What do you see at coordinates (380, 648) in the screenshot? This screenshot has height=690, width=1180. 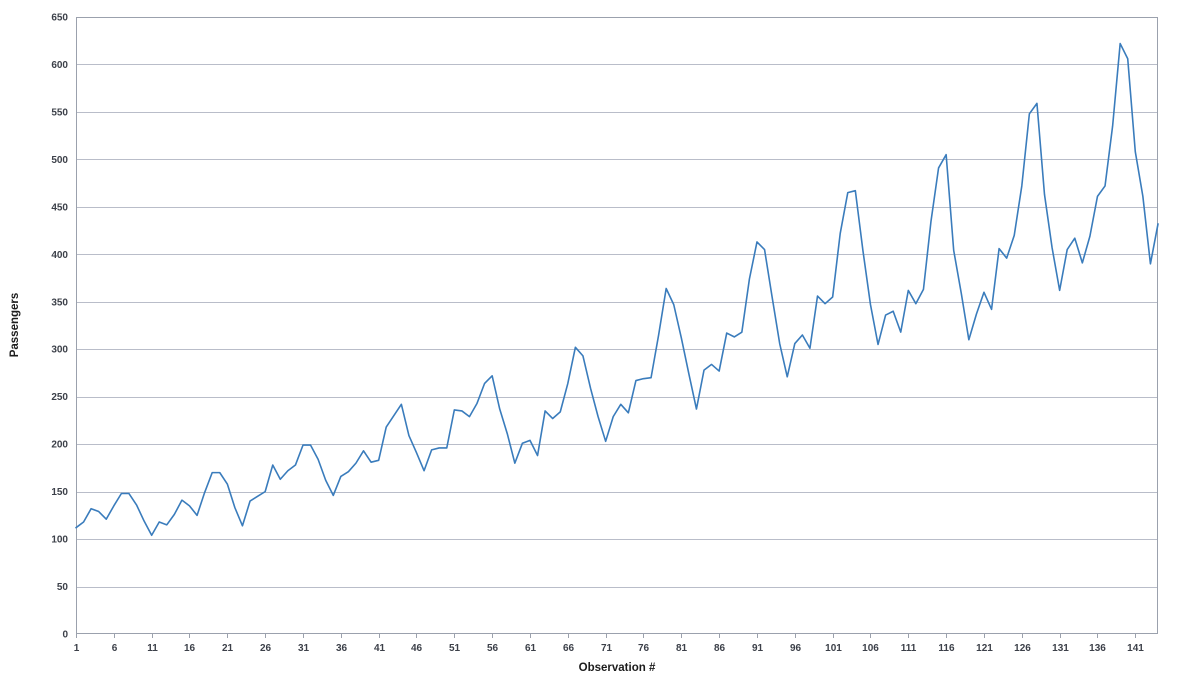 I see `x-tick-label: 41` at bounding box center [380, 648].